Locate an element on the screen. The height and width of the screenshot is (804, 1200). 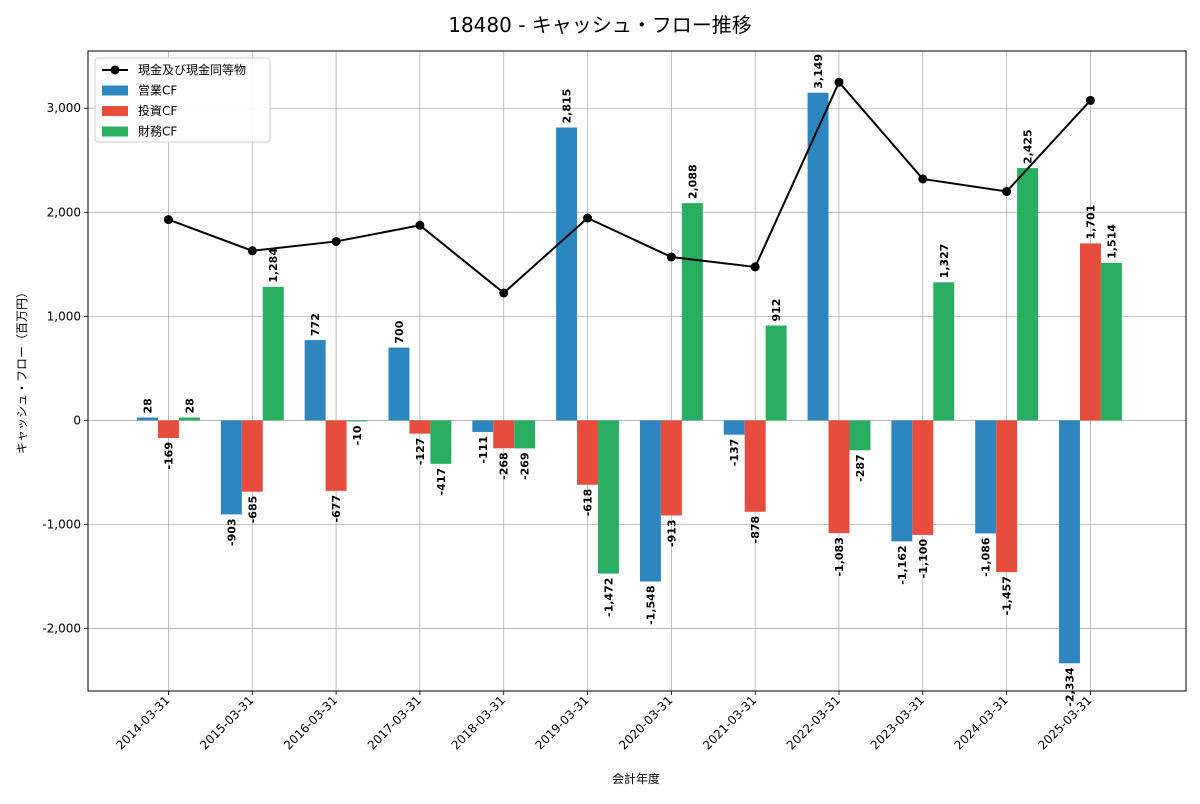
bar-value-label: 2,088 is located at coordinates (692, 181).